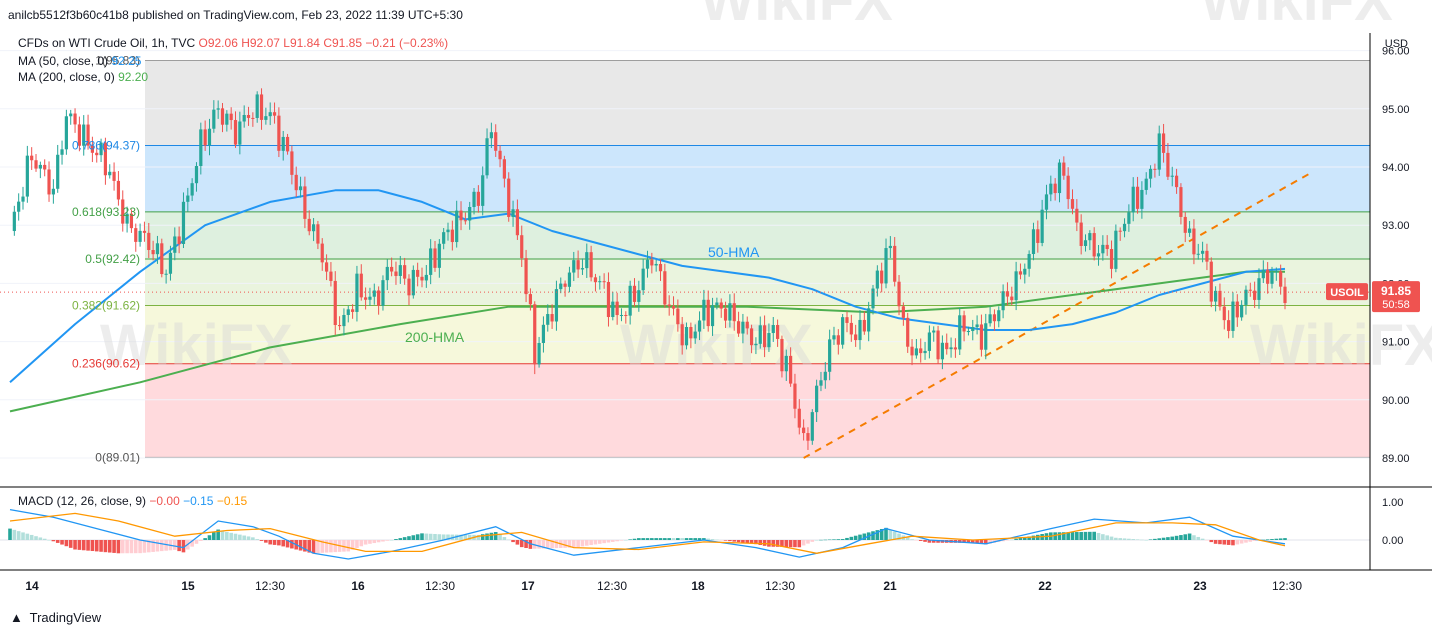 This screenshot has height=635, width=1432. Describe the element at coordinates (440, 586) in the screenshot. I see `time-axis-label: 12:30` at that location.